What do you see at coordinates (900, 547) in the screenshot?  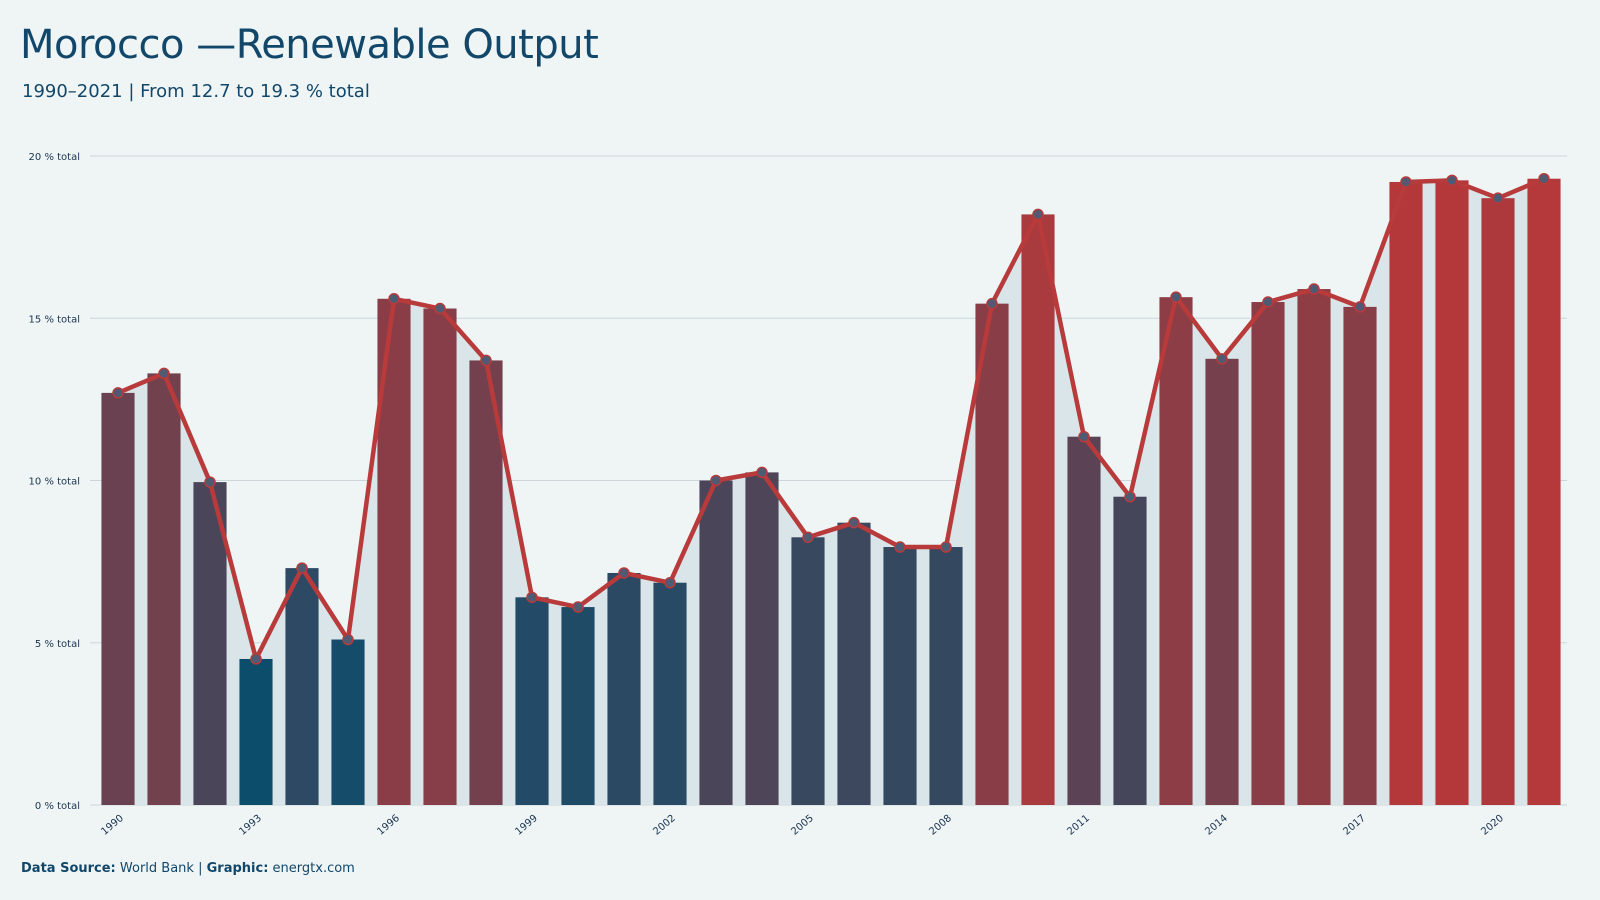 I see `data-point-2007` at bounding box center [900, 547].